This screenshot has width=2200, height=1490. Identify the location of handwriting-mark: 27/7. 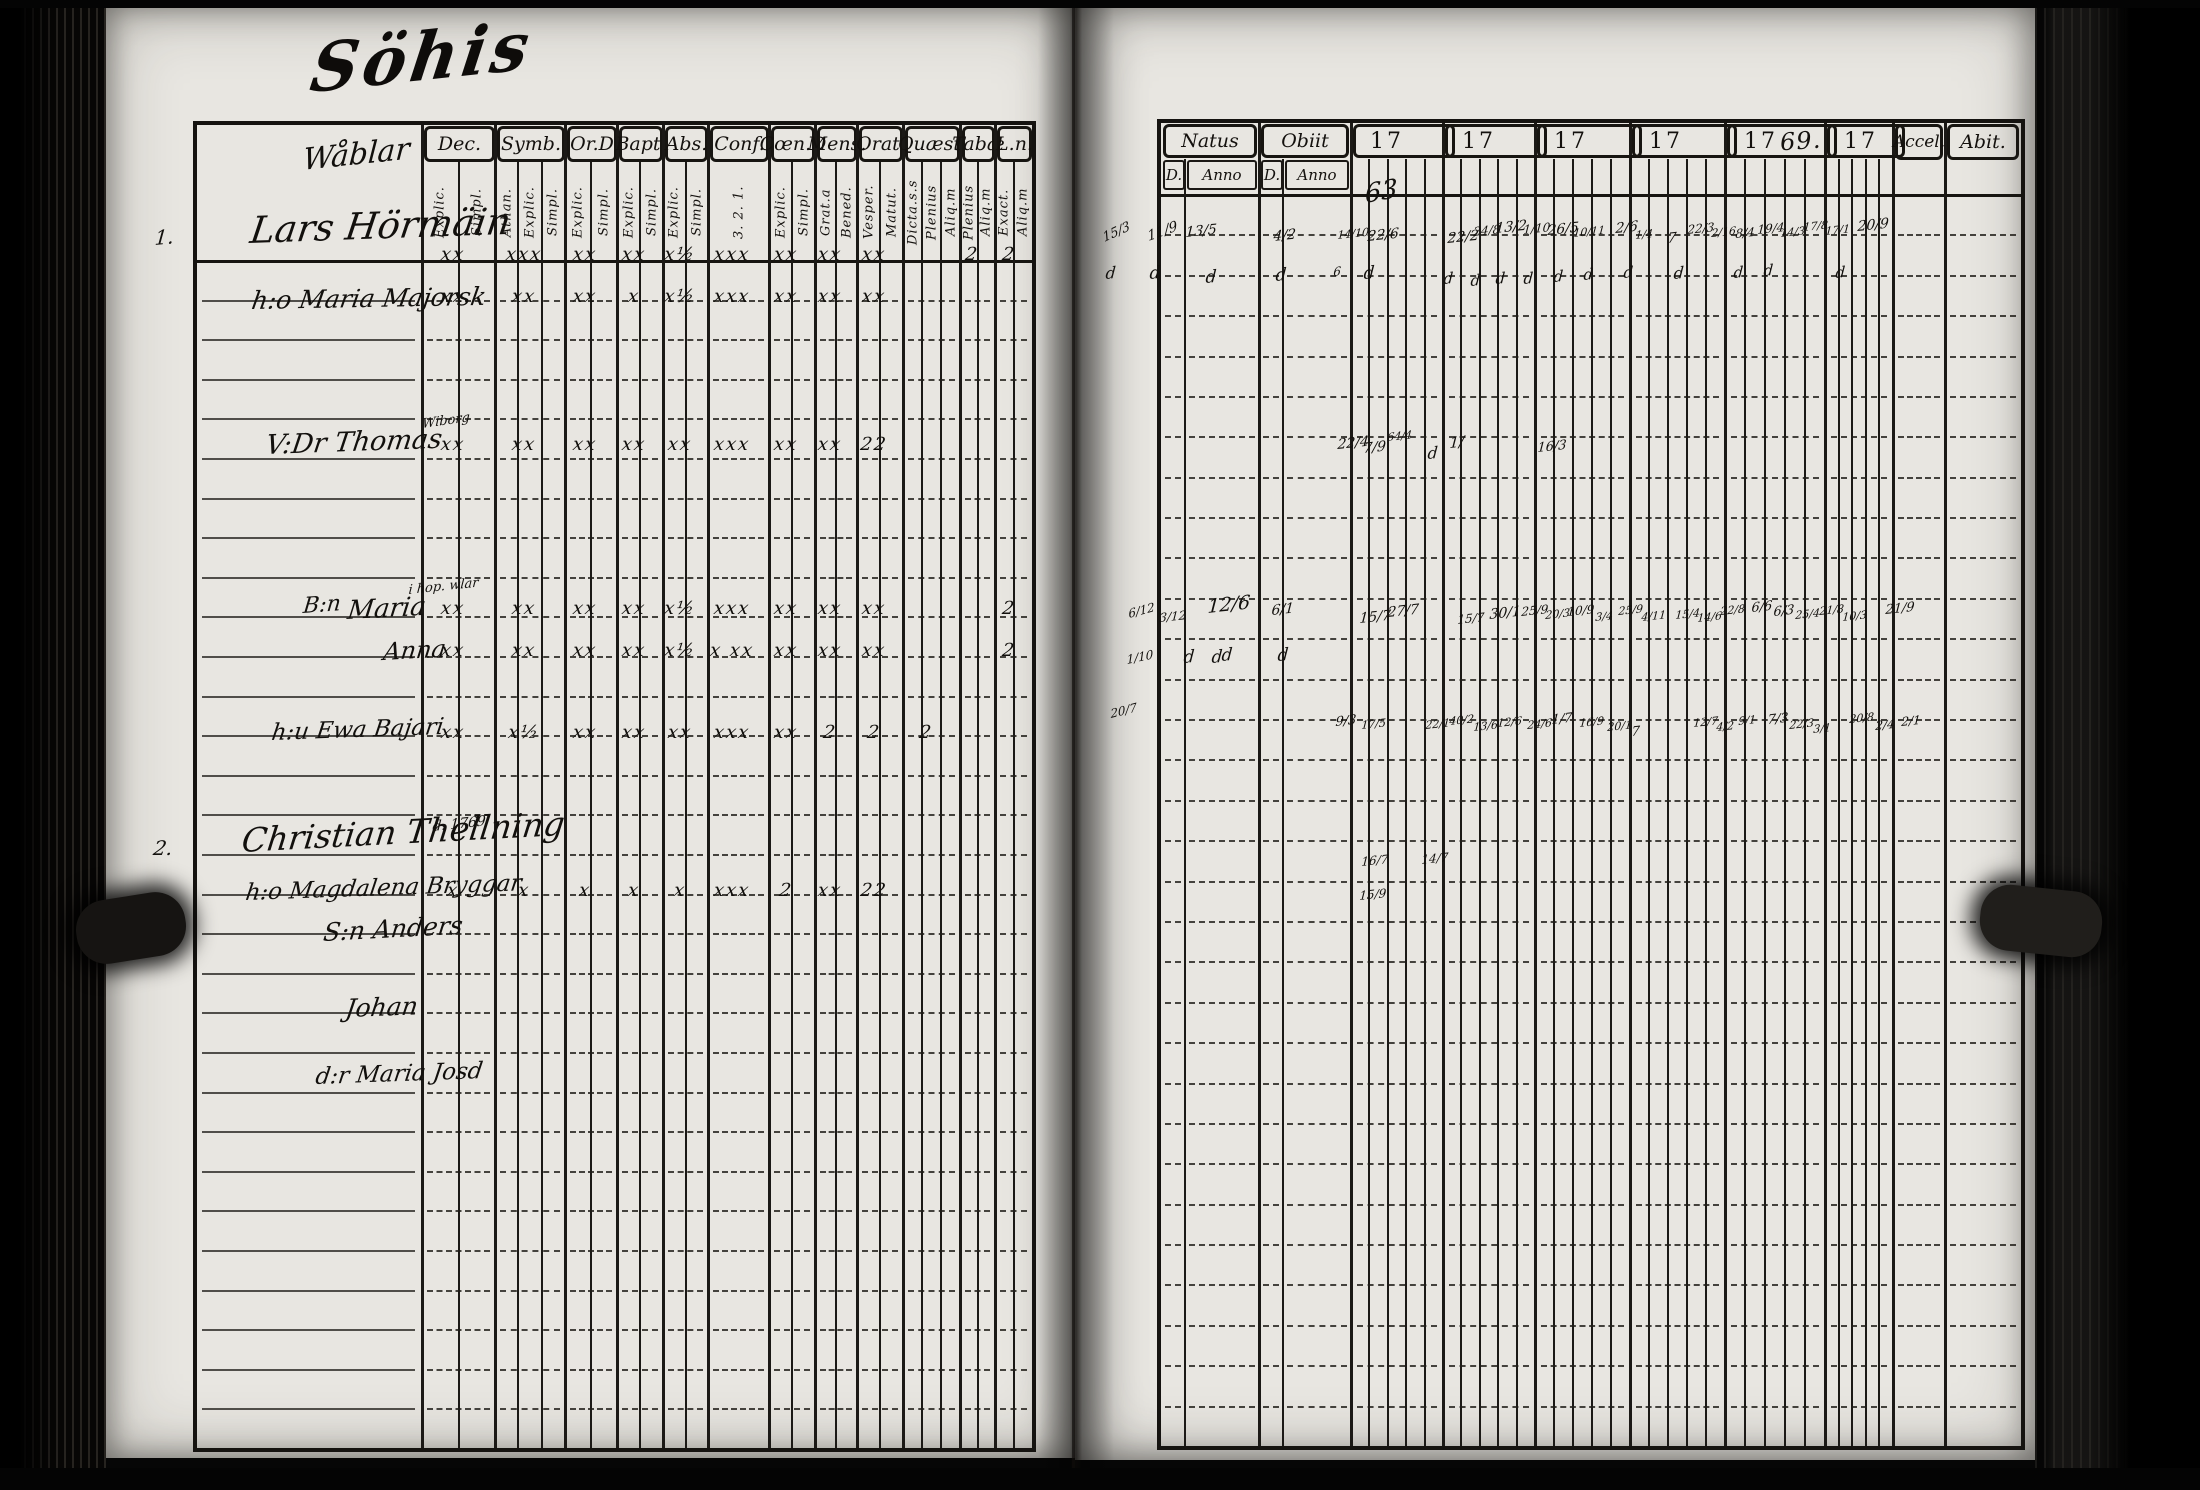
(1403, 611).